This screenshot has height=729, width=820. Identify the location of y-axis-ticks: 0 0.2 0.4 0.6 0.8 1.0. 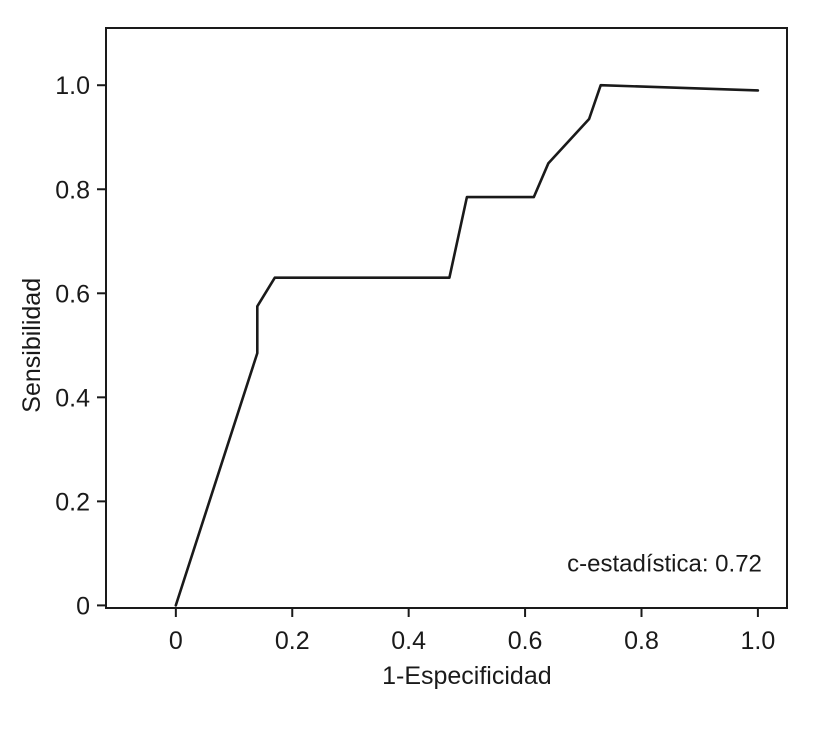
(80, 346).